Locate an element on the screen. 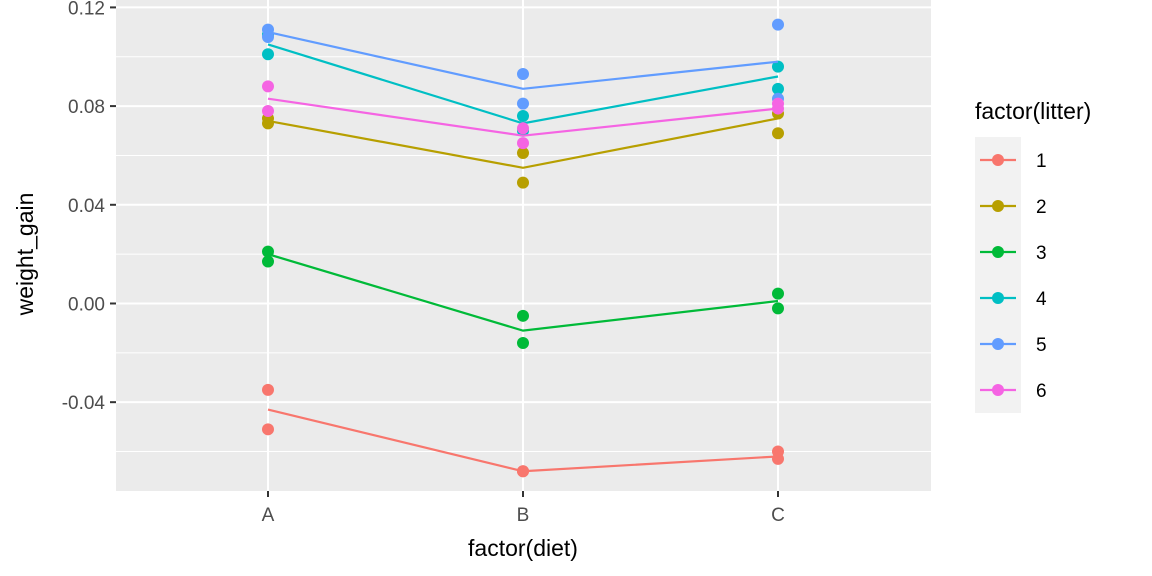  legend-label: 2 is located at coordinates (1041, 207).